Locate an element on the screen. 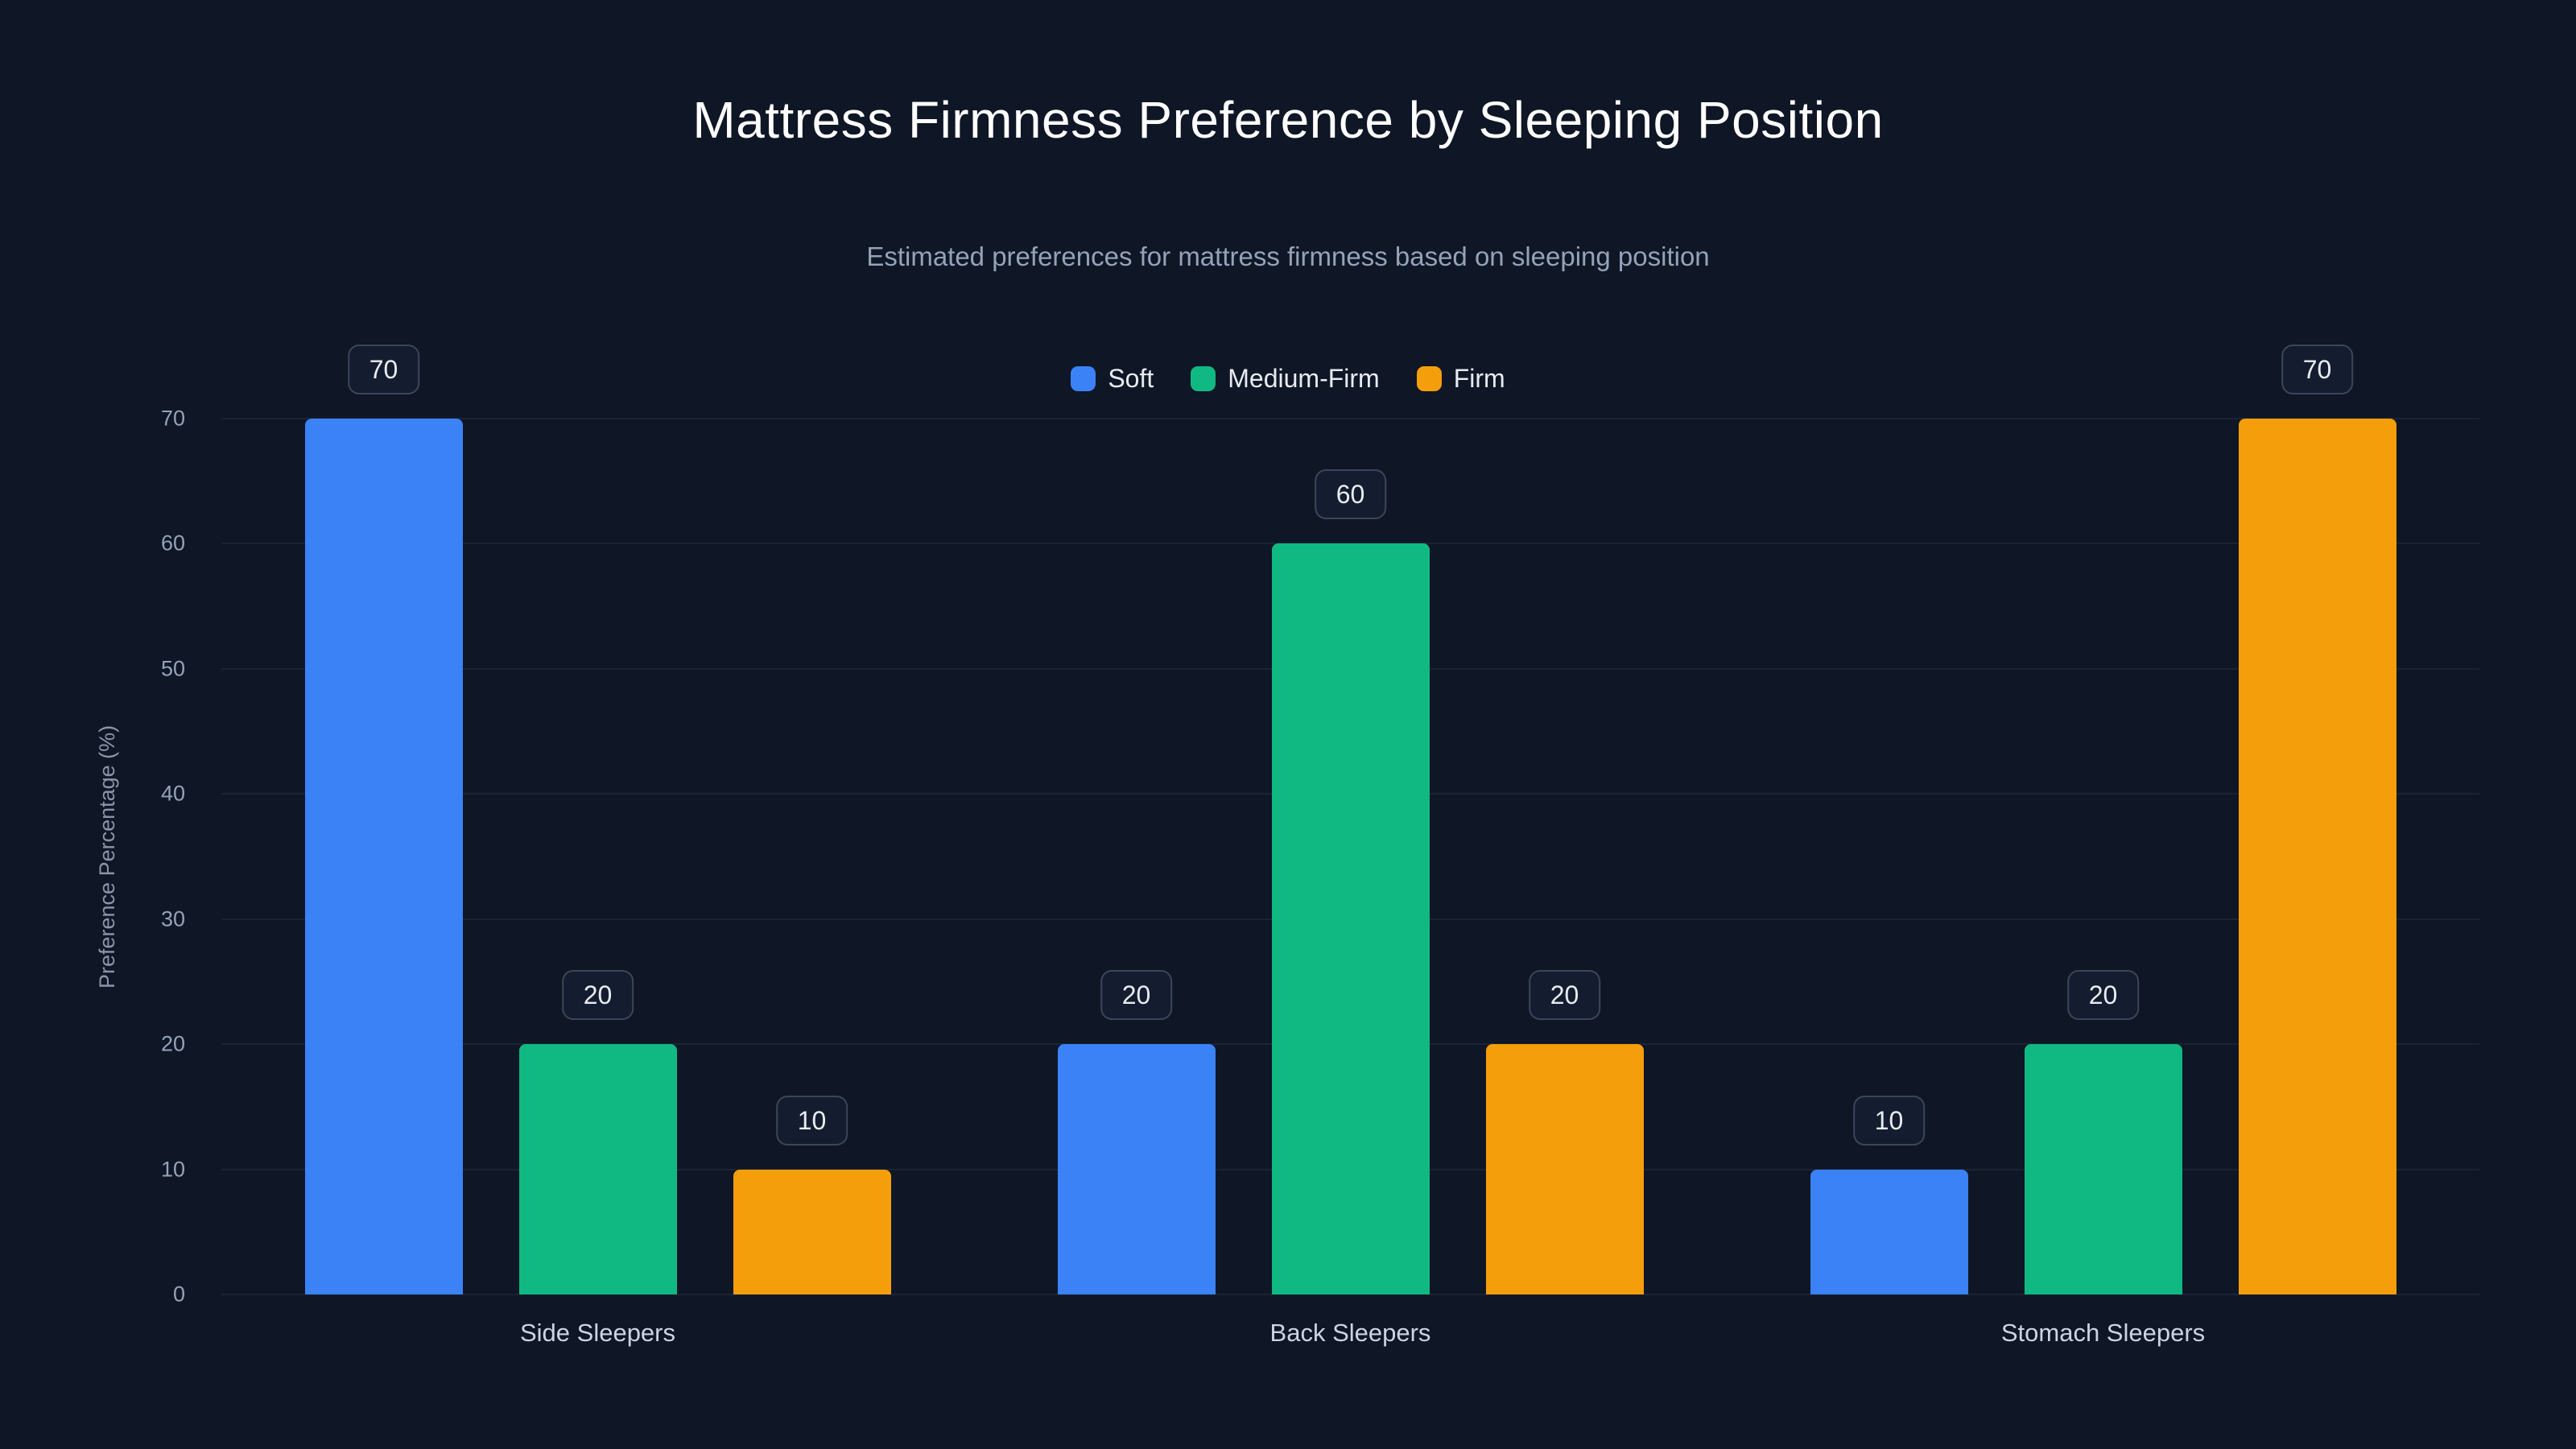 The width and height of the screenshot is (2576, 1449). bar-side-sleepers-firm: 10 is located at coordinates (812, 1194).